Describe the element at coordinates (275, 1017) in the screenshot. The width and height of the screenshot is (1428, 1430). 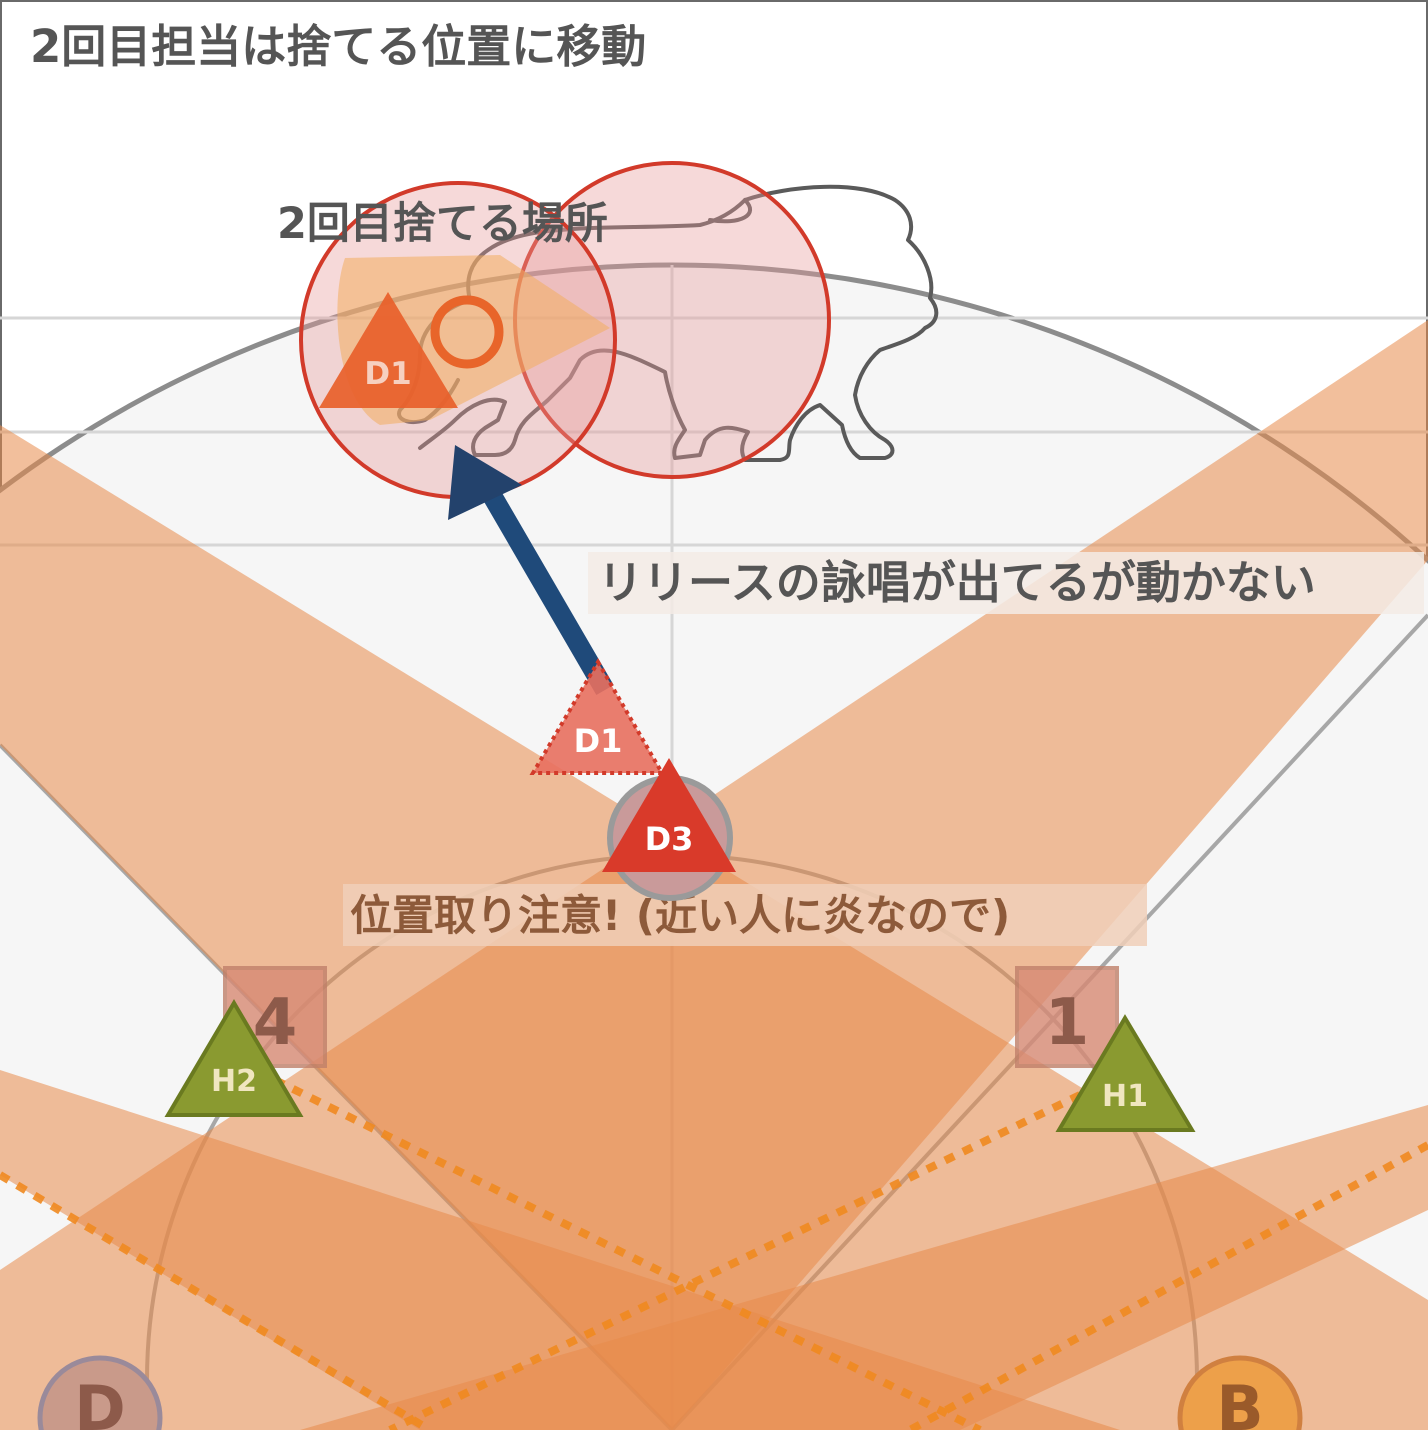
I see `waymark-4: 4` at that location.